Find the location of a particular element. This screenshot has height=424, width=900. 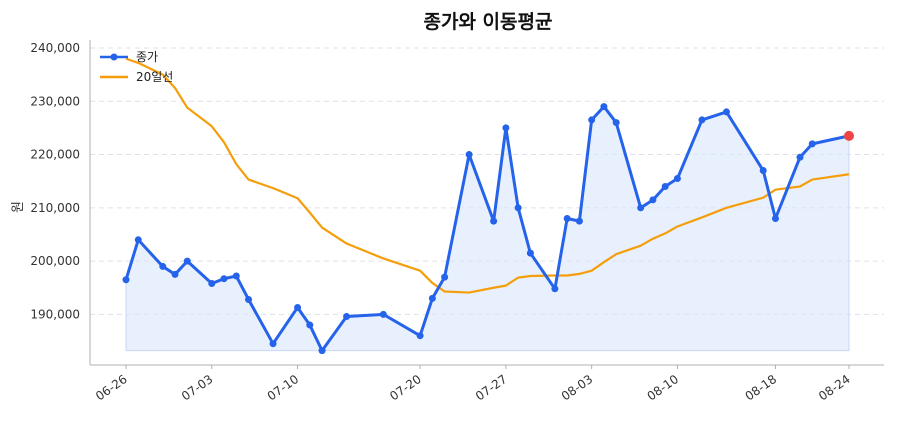

chart-title: 종가와 이동평균 is located at coordinates (488, 22).